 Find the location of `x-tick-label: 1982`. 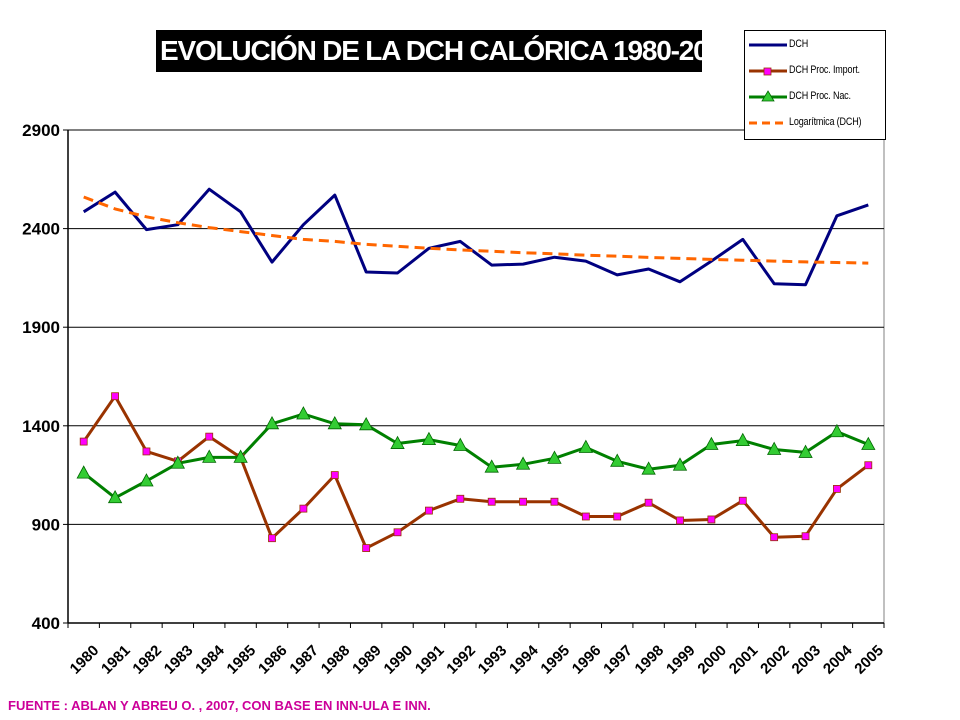

x-tick-label: 1982 is located at coordinates (147, 660).